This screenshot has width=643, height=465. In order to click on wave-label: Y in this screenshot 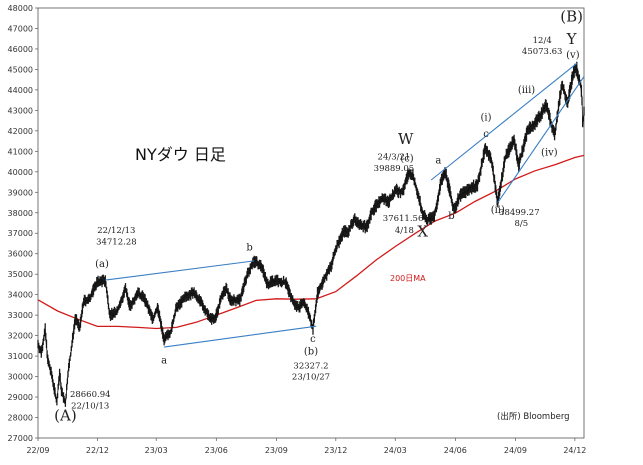, I will do `click(572, 39)`.